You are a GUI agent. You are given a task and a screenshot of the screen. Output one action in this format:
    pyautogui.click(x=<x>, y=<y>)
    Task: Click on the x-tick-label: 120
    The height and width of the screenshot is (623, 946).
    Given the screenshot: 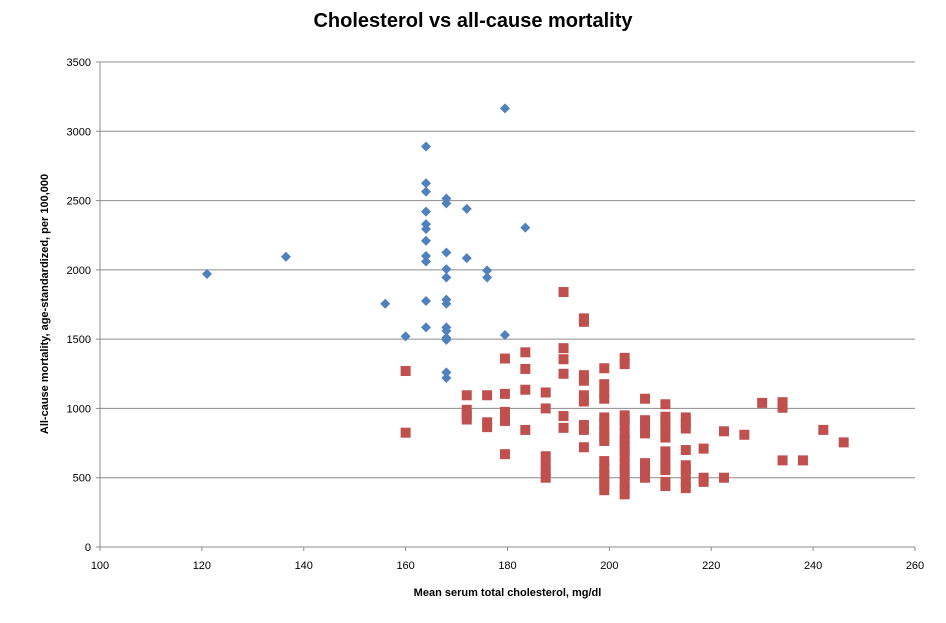 What is the action you would take?
    pyautogui.click(x=202, y=566)
    